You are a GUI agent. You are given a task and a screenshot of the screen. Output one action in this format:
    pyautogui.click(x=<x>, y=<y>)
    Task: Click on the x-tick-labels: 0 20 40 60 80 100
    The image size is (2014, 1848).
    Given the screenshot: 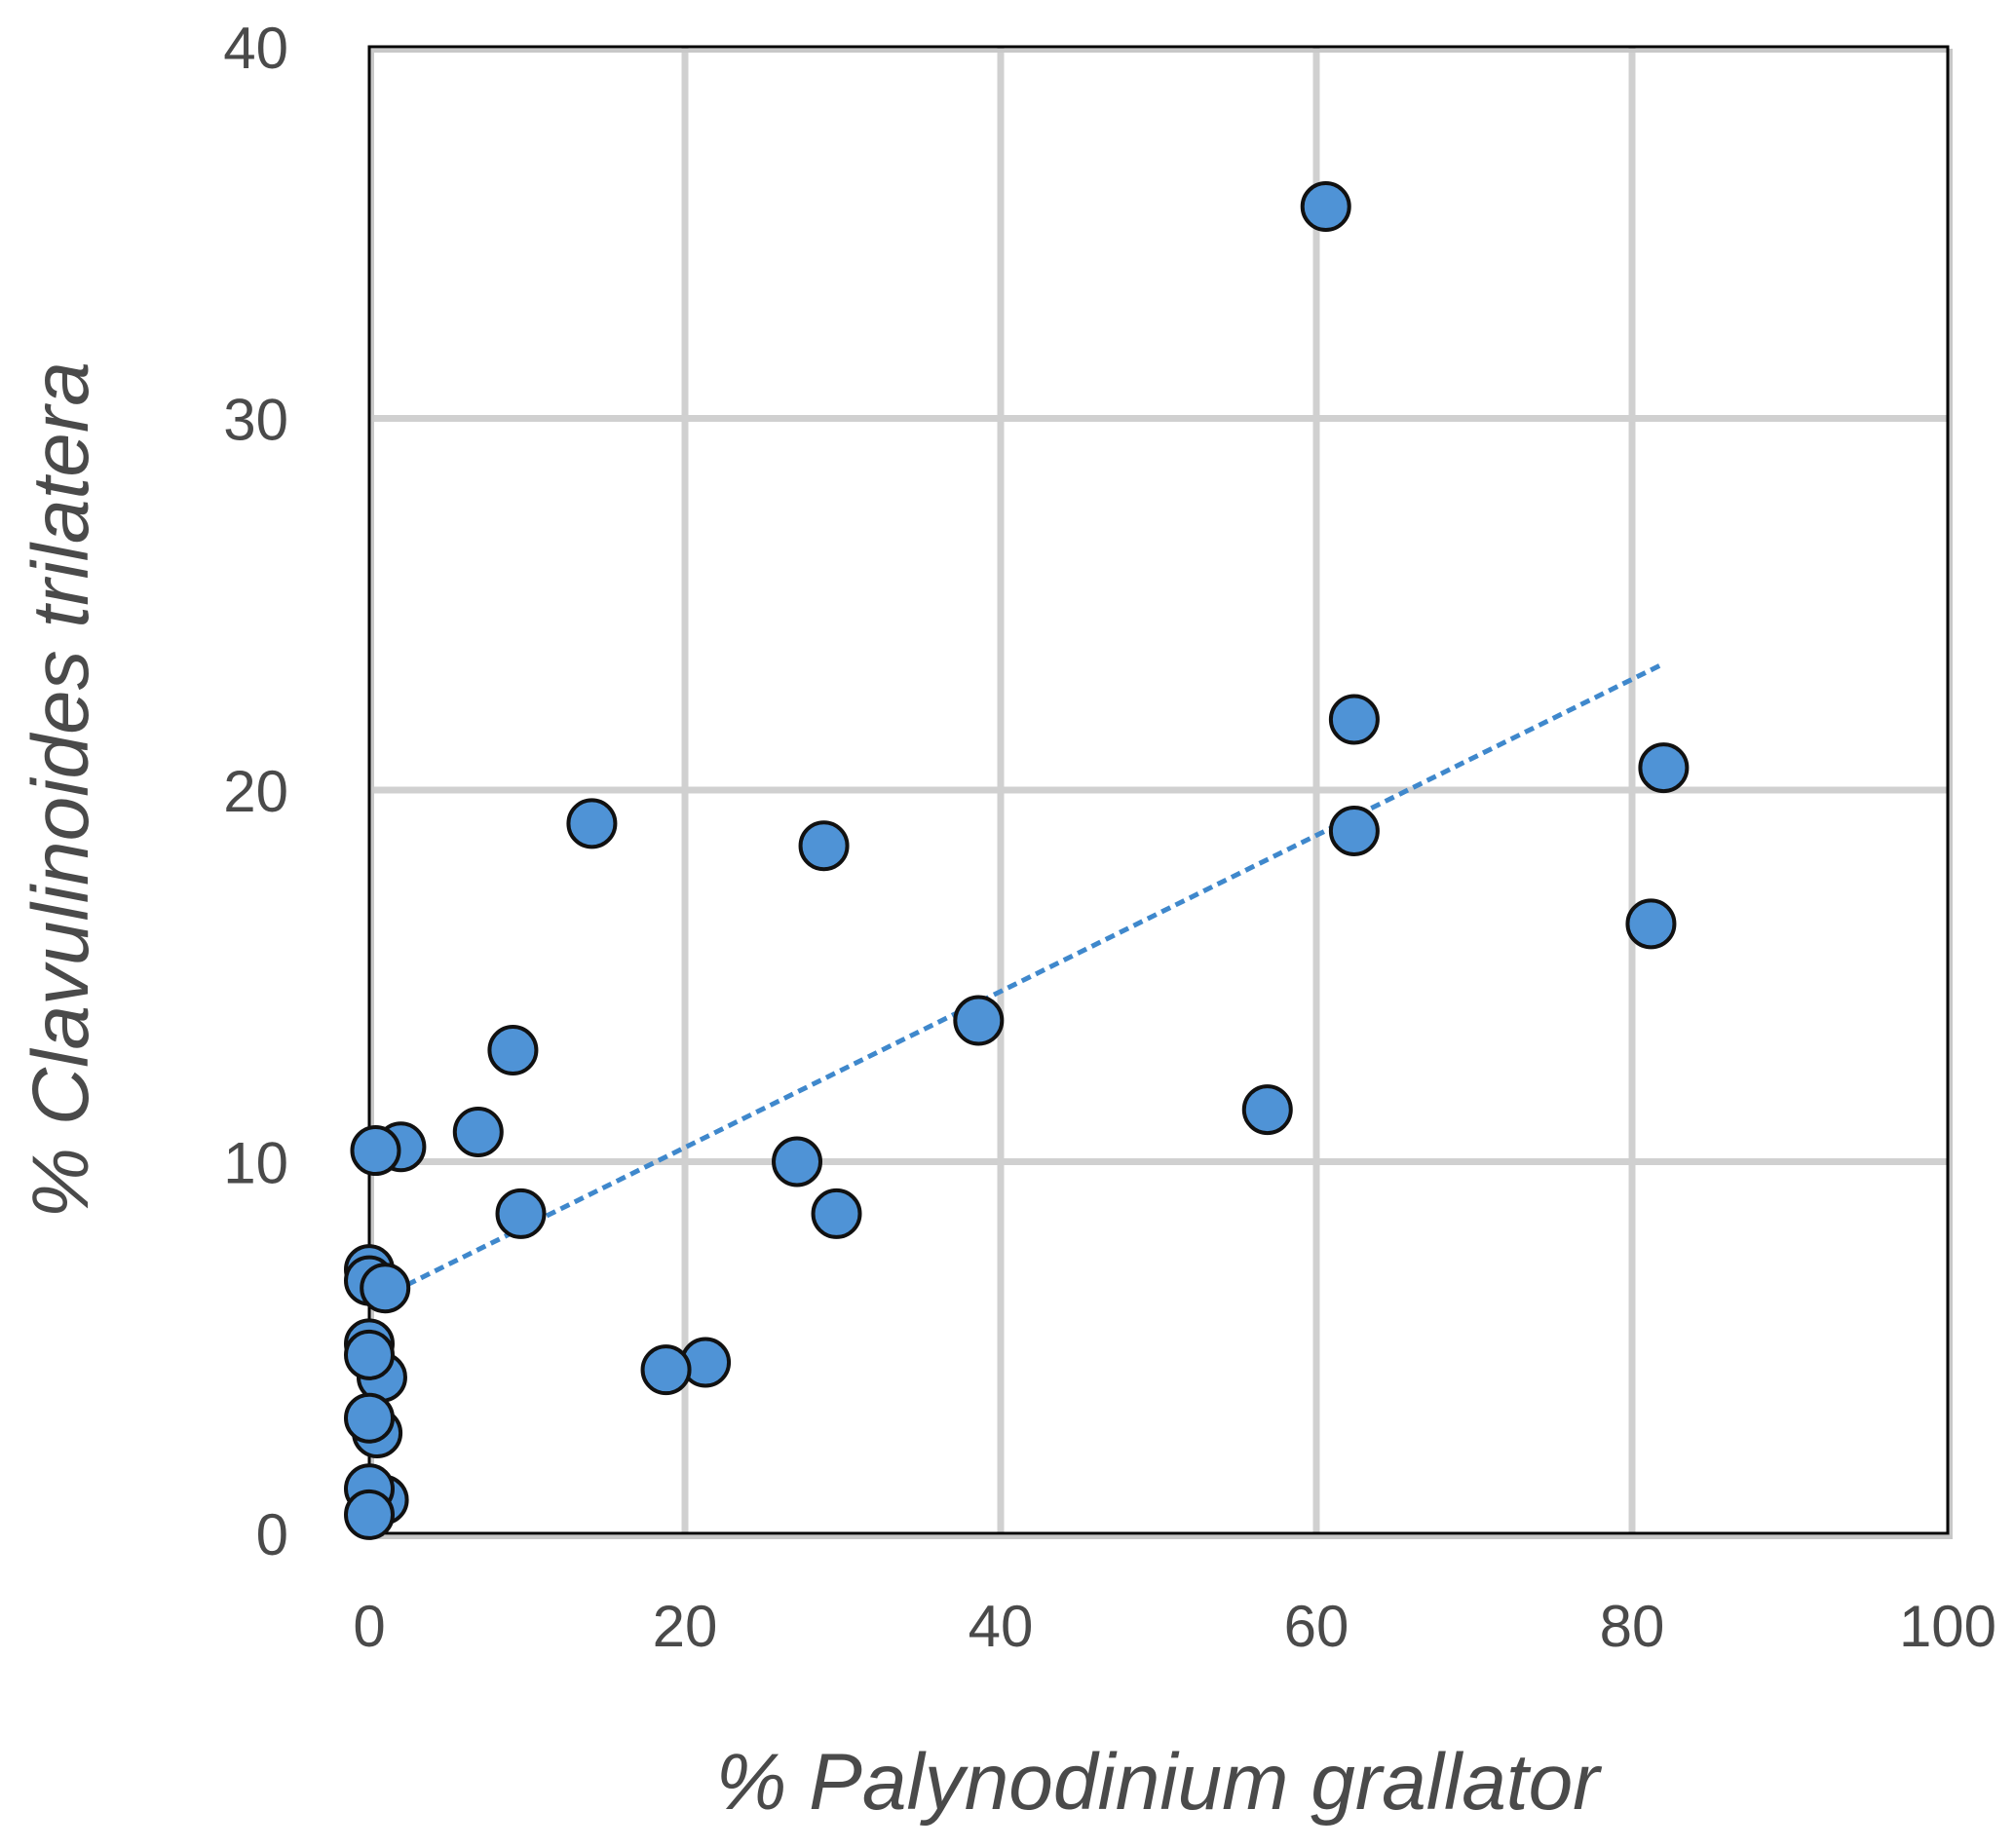 What is the action you would take?
    pyautogui.click(x=1175, y=1626)
    